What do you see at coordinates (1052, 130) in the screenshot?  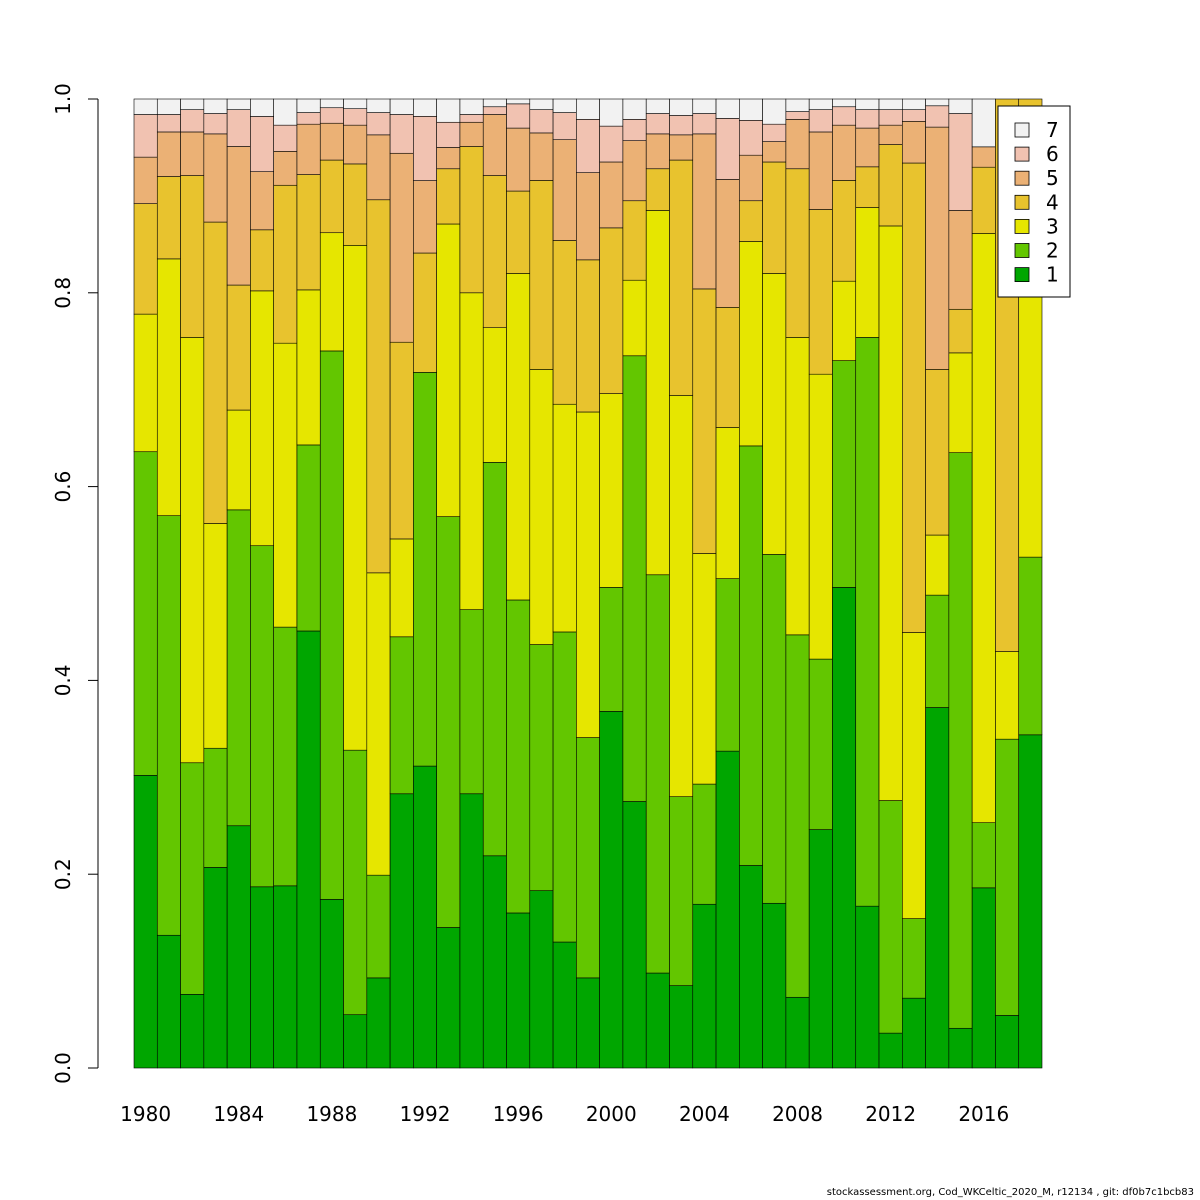 I see `legend-label-7: 7` at bounding box center [1052, 130].